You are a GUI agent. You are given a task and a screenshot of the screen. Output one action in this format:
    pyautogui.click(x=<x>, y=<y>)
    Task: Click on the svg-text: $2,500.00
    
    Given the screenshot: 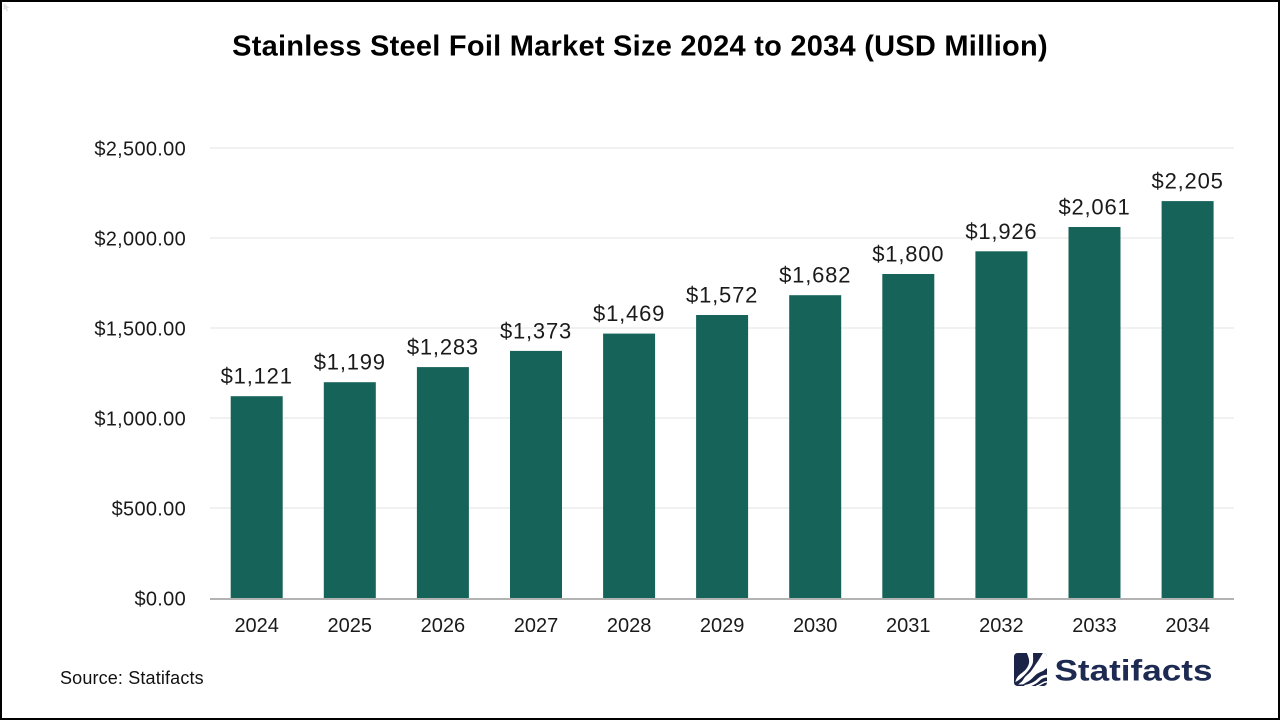 What is the action you would take?
    pyautogui.click(x=140, y=149)
    